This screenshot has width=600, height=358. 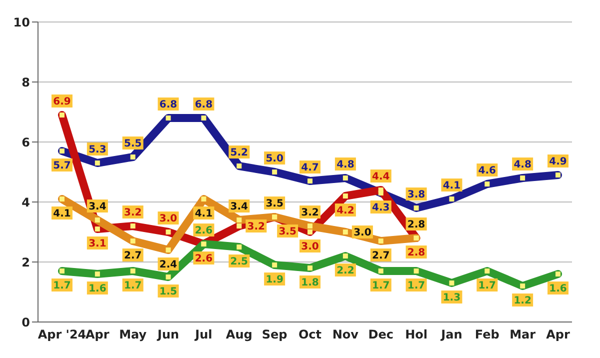 I want to click on data-label: 5.5, so click(x=133, y=144).